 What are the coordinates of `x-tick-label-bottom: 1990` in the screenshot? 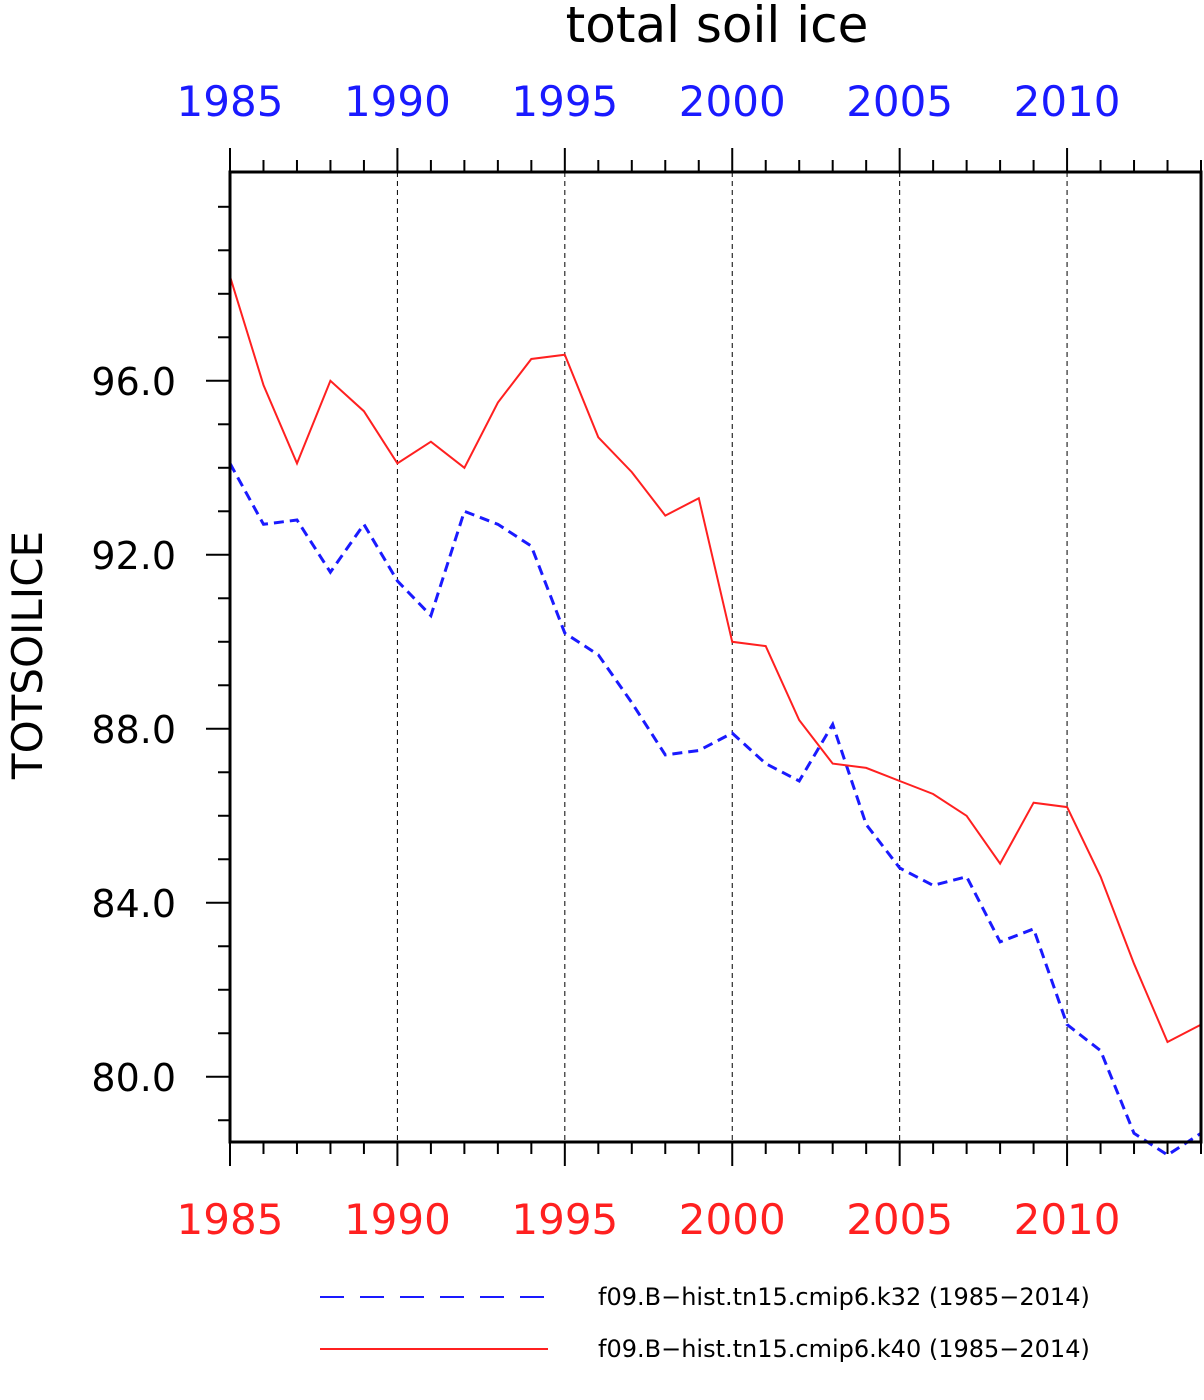 It's located at (397, 1219).